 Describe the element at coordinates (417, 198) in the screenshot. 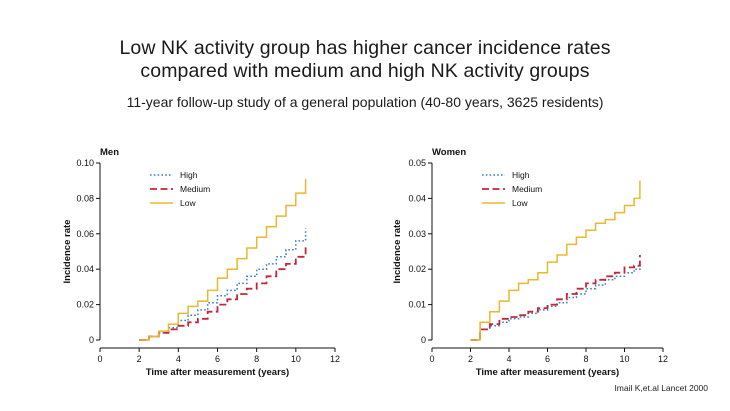

I see `women-y-tick-label: 0.04` at that location.